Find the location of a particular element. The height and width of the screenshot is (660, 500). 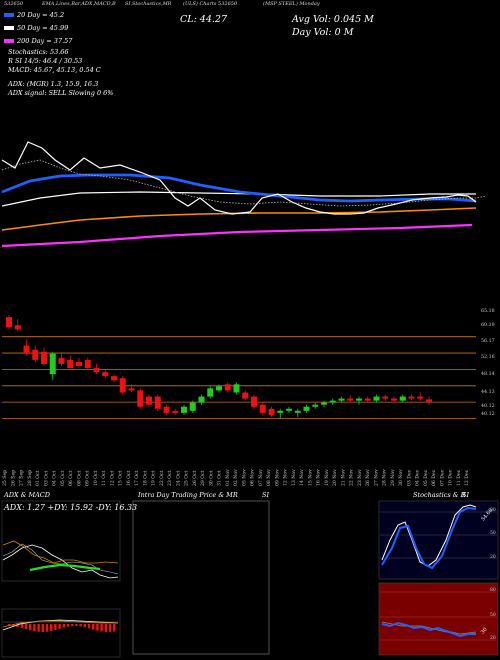

intraday-panel-frame is located at coordinates (201, 577).